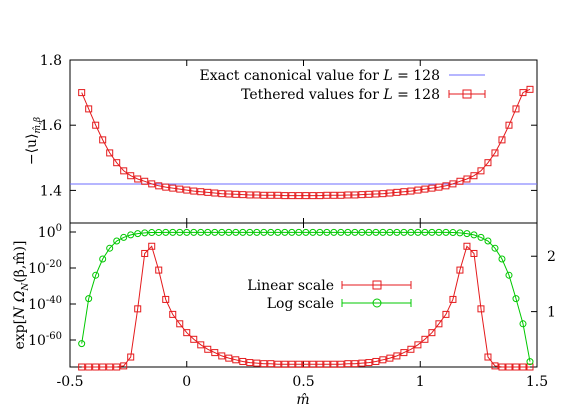  Describe the element at coordinates (319, 76) in the screenshot. I see `legend-label-exact: Exact canonical value for L = 128` at that location.